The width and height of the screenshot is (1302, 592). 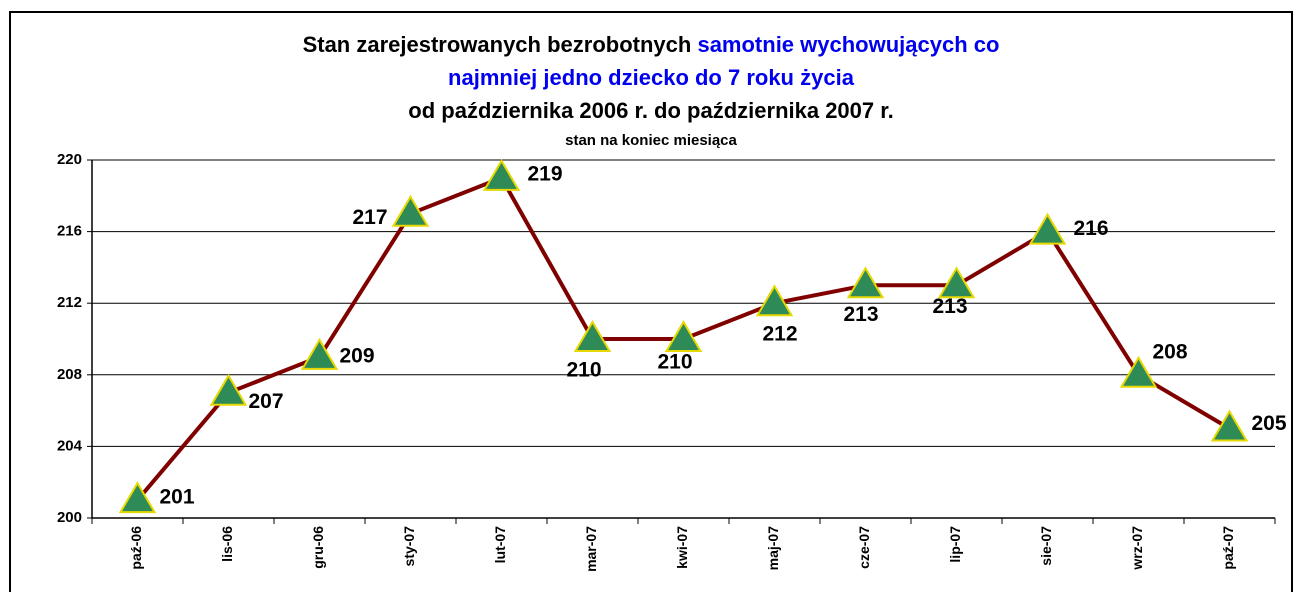 I want to click on x-tick-label: sty-07, so click(x=409, y=546).